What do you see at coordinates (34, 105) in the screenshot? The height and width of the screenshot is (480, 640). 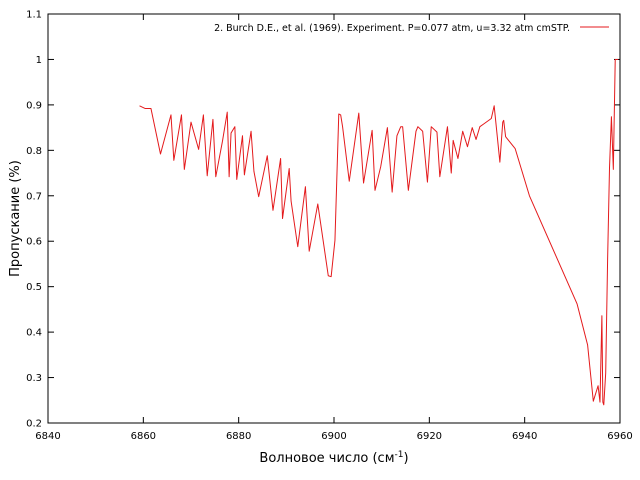 I see `y-tick-label: 0.9` at bounding box center [34, 105].